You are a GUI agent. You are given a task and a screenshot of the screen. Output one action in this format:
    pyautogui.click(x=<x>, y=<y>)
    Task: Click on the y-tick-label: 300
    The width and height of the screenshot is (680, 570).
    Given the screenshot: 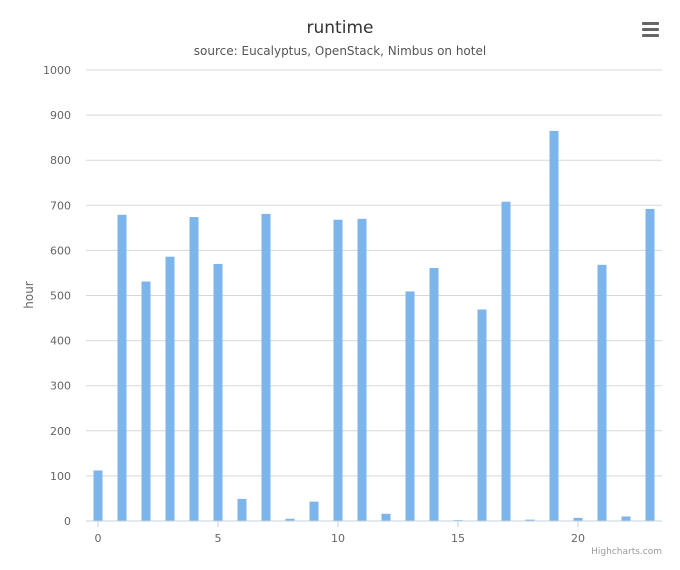 What is the action you would take?
    pyautogui.click(x=60, y=386)
    